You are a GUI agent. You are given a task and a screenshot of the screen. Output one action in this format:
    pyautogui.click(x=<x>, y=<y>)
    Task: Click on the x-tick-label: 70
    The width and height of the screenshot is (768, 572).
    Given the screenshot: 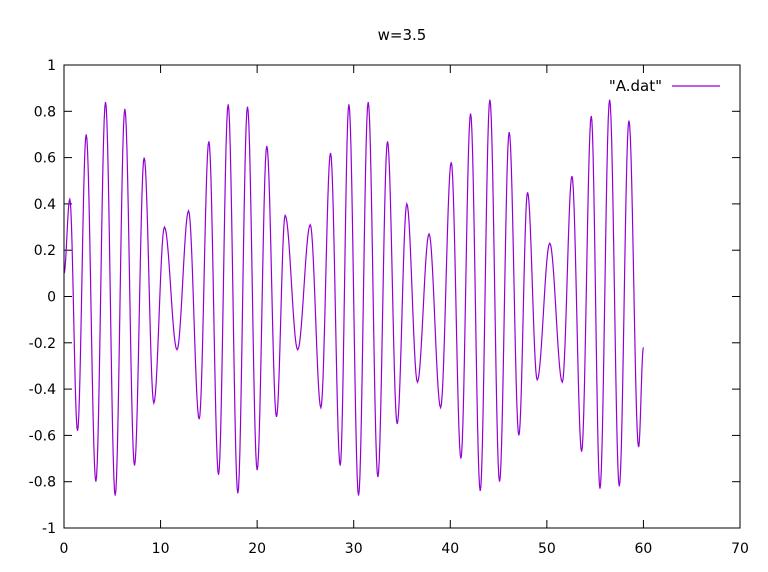 What is the action you would take?
    pyautogui.click(x=740, y=549)
    